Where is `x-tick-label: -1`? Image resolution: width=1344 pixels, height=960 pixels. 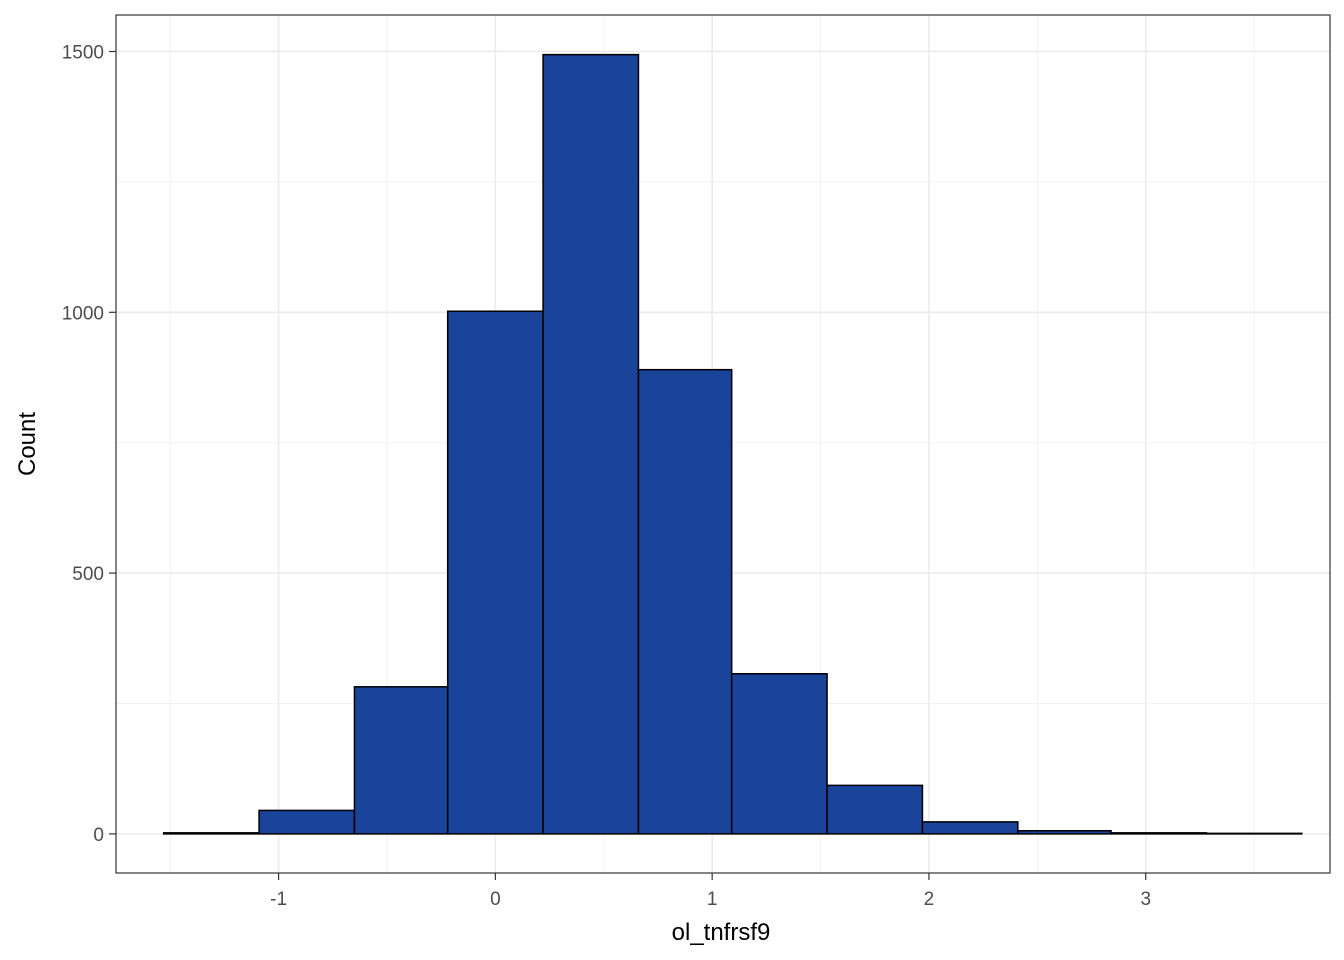 x-tick-label: -1 is located at coordinates (278, 899).